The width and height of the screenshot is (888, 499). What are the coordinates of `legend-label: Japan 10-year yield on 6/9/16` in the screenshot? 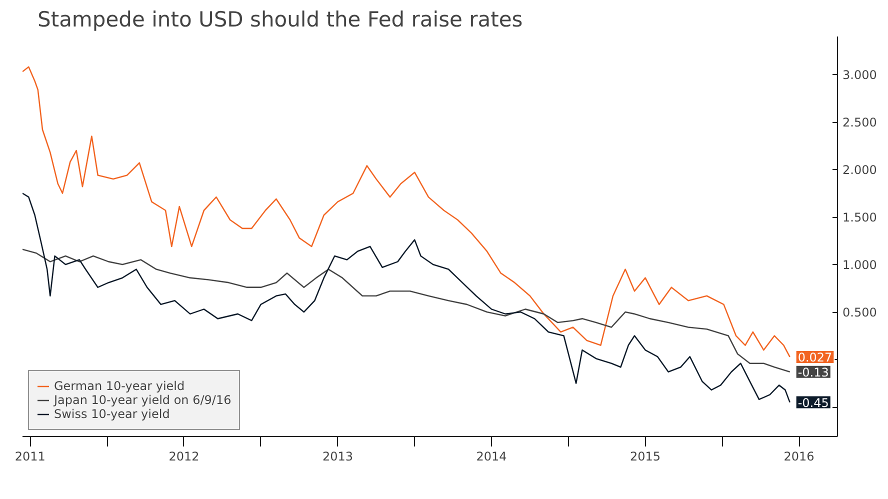 It's located at (143, 400).